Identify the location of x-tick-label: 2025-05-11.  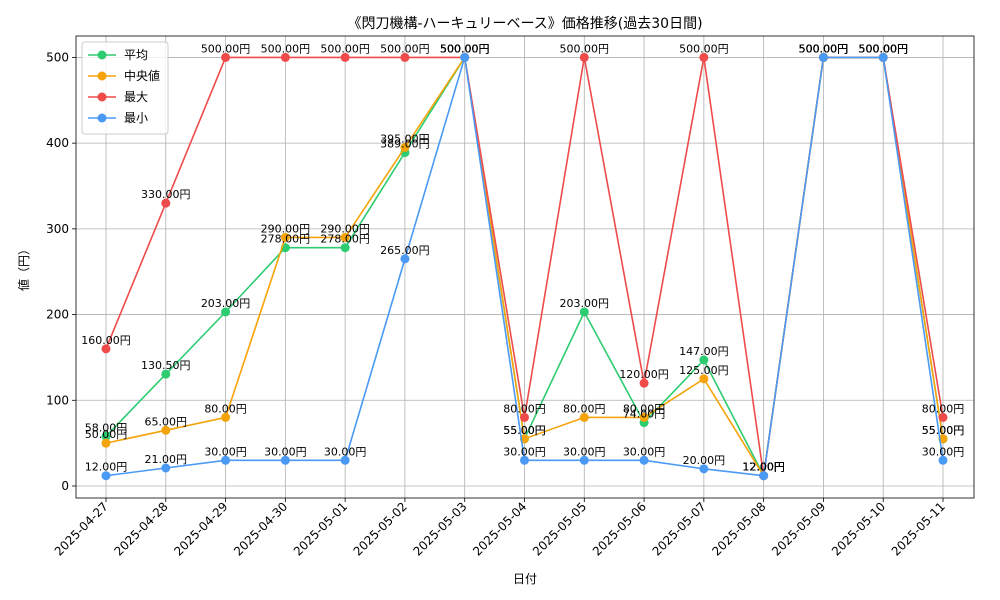
(918, 528).